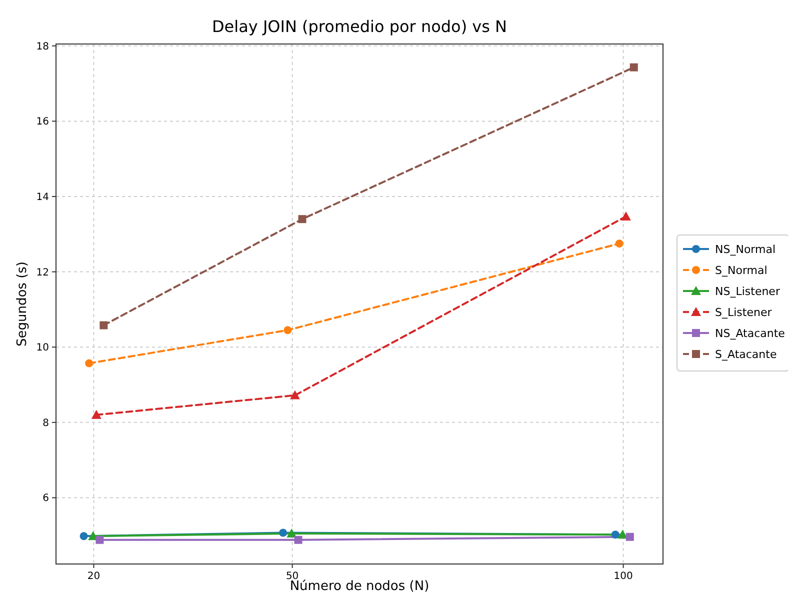 The width and height of the screenshot is (798, 602). What do you see at coordinates (45, 498) in the screenshot?
I see `y-tick-label: 6` at bounding box center [45, 498].